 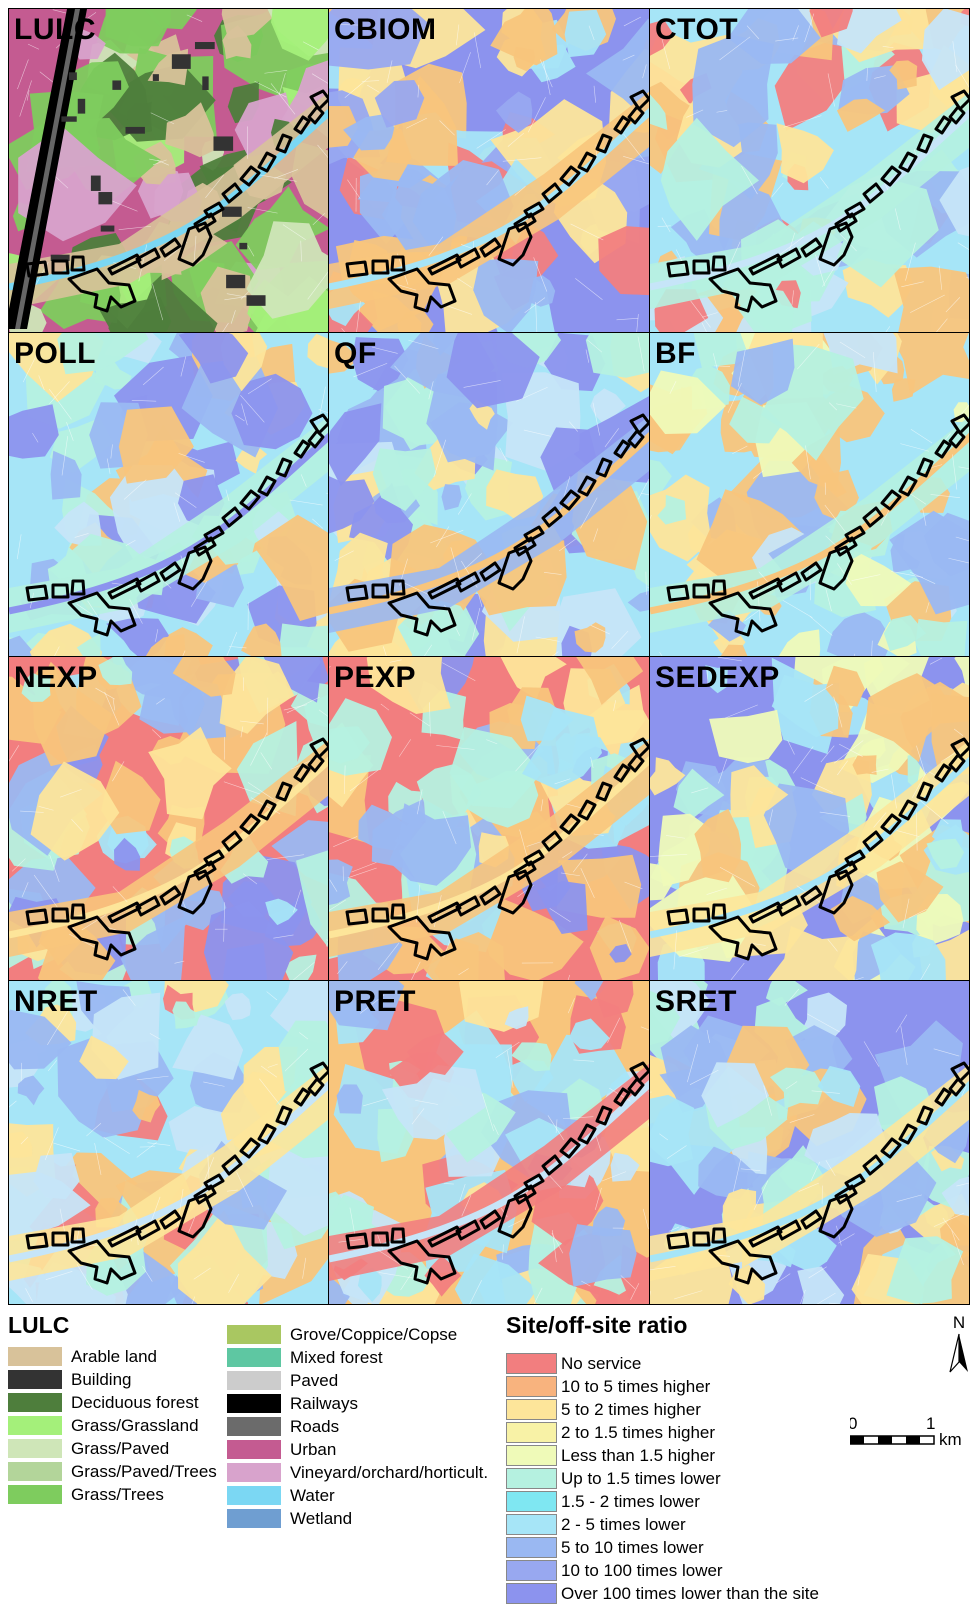 What do you see at coordinates (641, 1478) in the screenshot?
I see `ratio-legend-label: Up to 1.5 times lower` at bounding box center [641, 1478].